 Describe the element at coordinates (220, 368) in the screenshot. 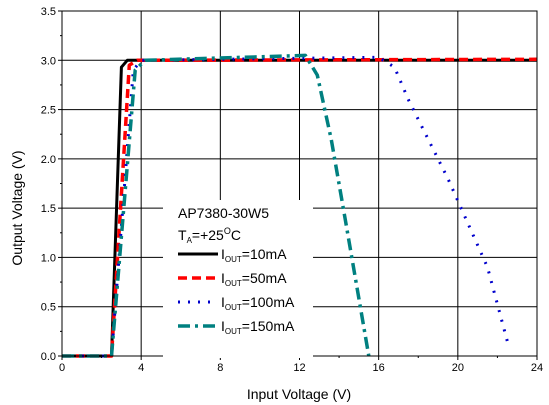

I see `x-tick-label: 8` at that location.